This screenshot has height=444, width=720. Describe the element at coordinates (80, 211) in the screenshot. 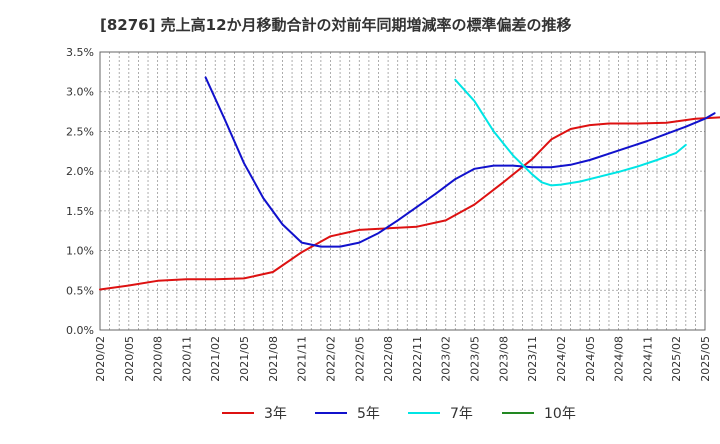

I see `y-tick-label: 1.5%` at that location.